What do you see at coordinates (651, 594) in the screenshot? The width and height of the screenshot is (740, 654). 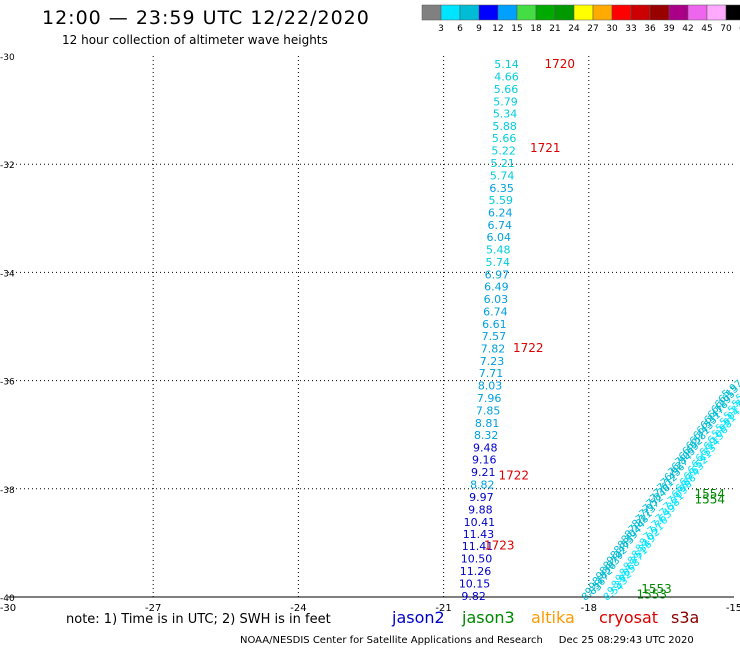 I see `track-time-label: 1553` at bounding box center [651, 594].